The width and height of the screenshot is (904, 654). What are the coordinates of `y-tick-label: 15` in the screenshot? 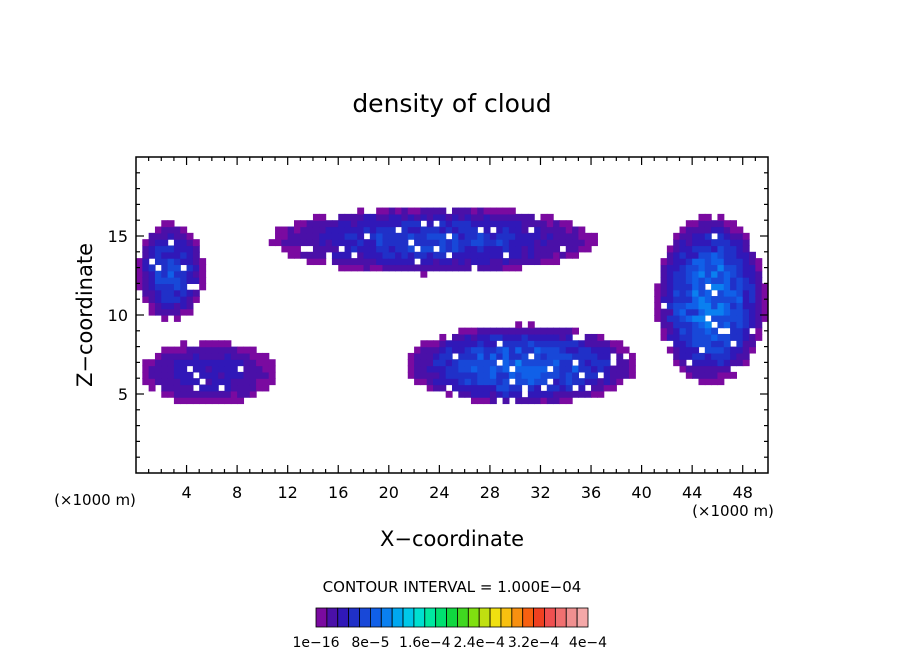 It's located at (118, 236).